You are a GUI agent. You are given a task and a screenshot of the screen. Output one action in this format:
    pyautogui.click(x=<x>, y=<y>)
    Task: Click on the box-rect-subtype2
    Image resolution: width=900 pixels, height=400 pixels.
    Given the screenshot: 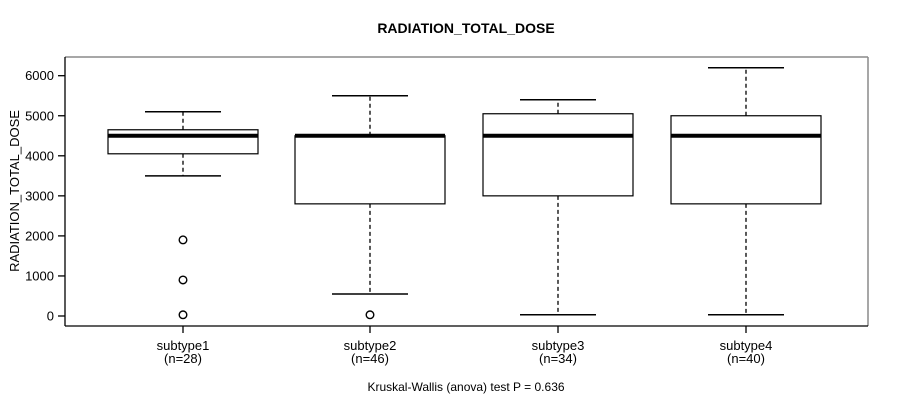 What is the action you would take?
    pyautogui.click(x=370, y=170)
    